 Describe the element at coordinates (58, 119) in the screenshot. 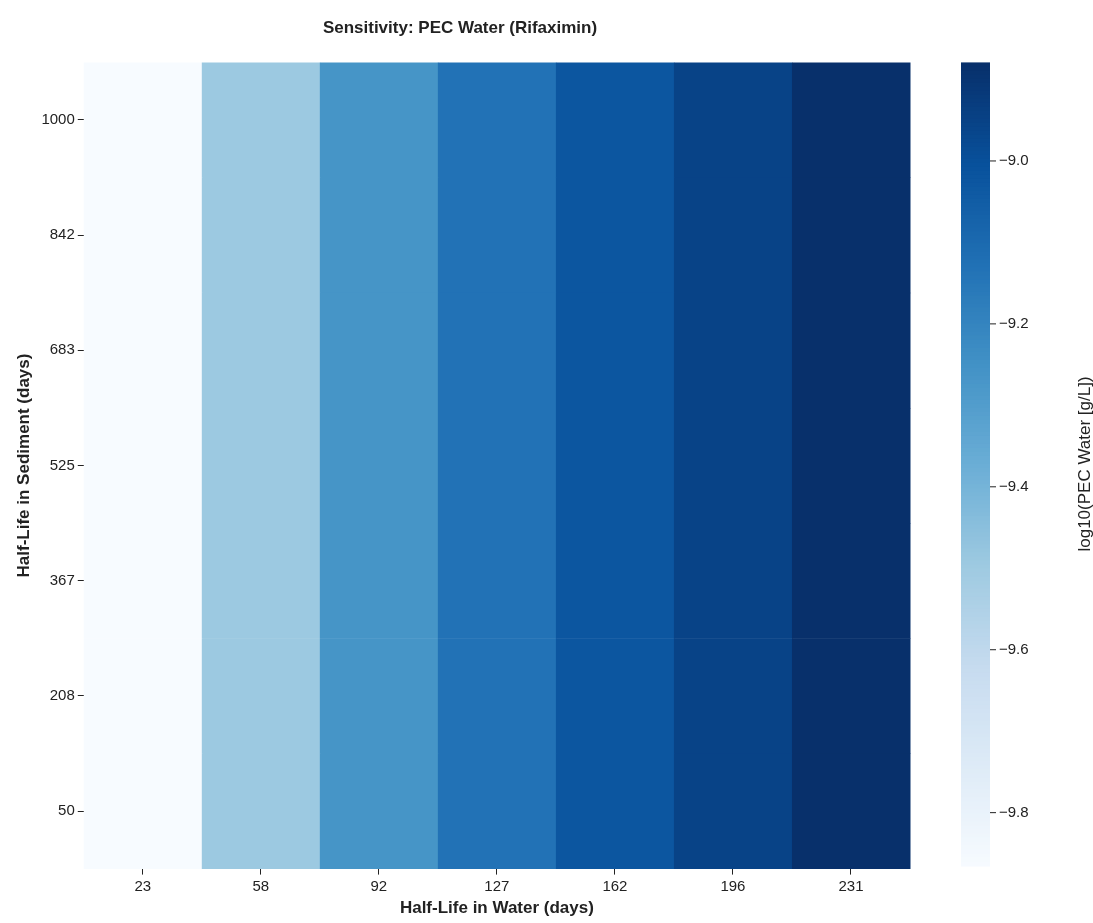

I see `y-tick-label: 1000` at that location.